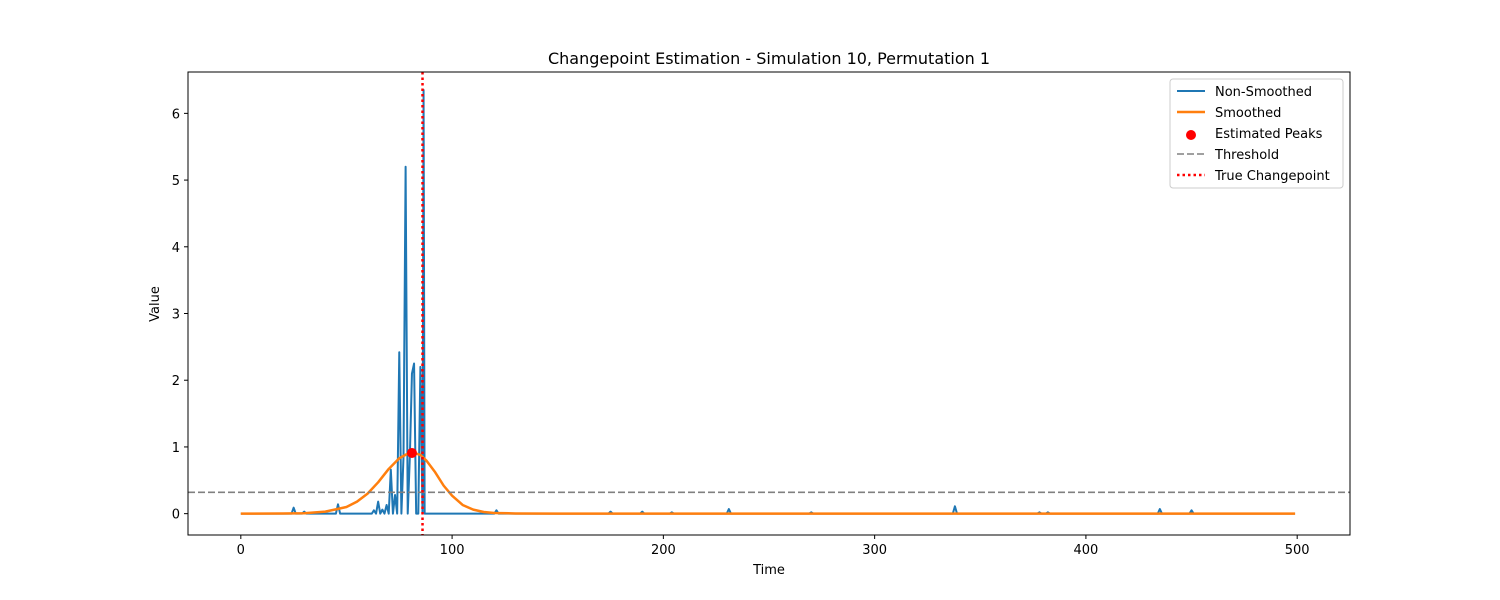 The width and height of the screenshot is (1500, 600). I want to click on legend-label: Threshold, so click(1246, 155).